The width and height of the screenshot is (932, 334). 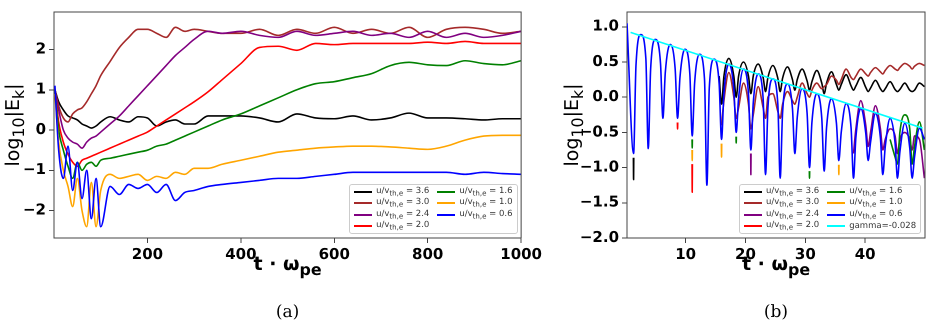 What do you see at coordinates (776, 312) in the screenshot?
I see `text: (b)` at bounding box center [776, 312].